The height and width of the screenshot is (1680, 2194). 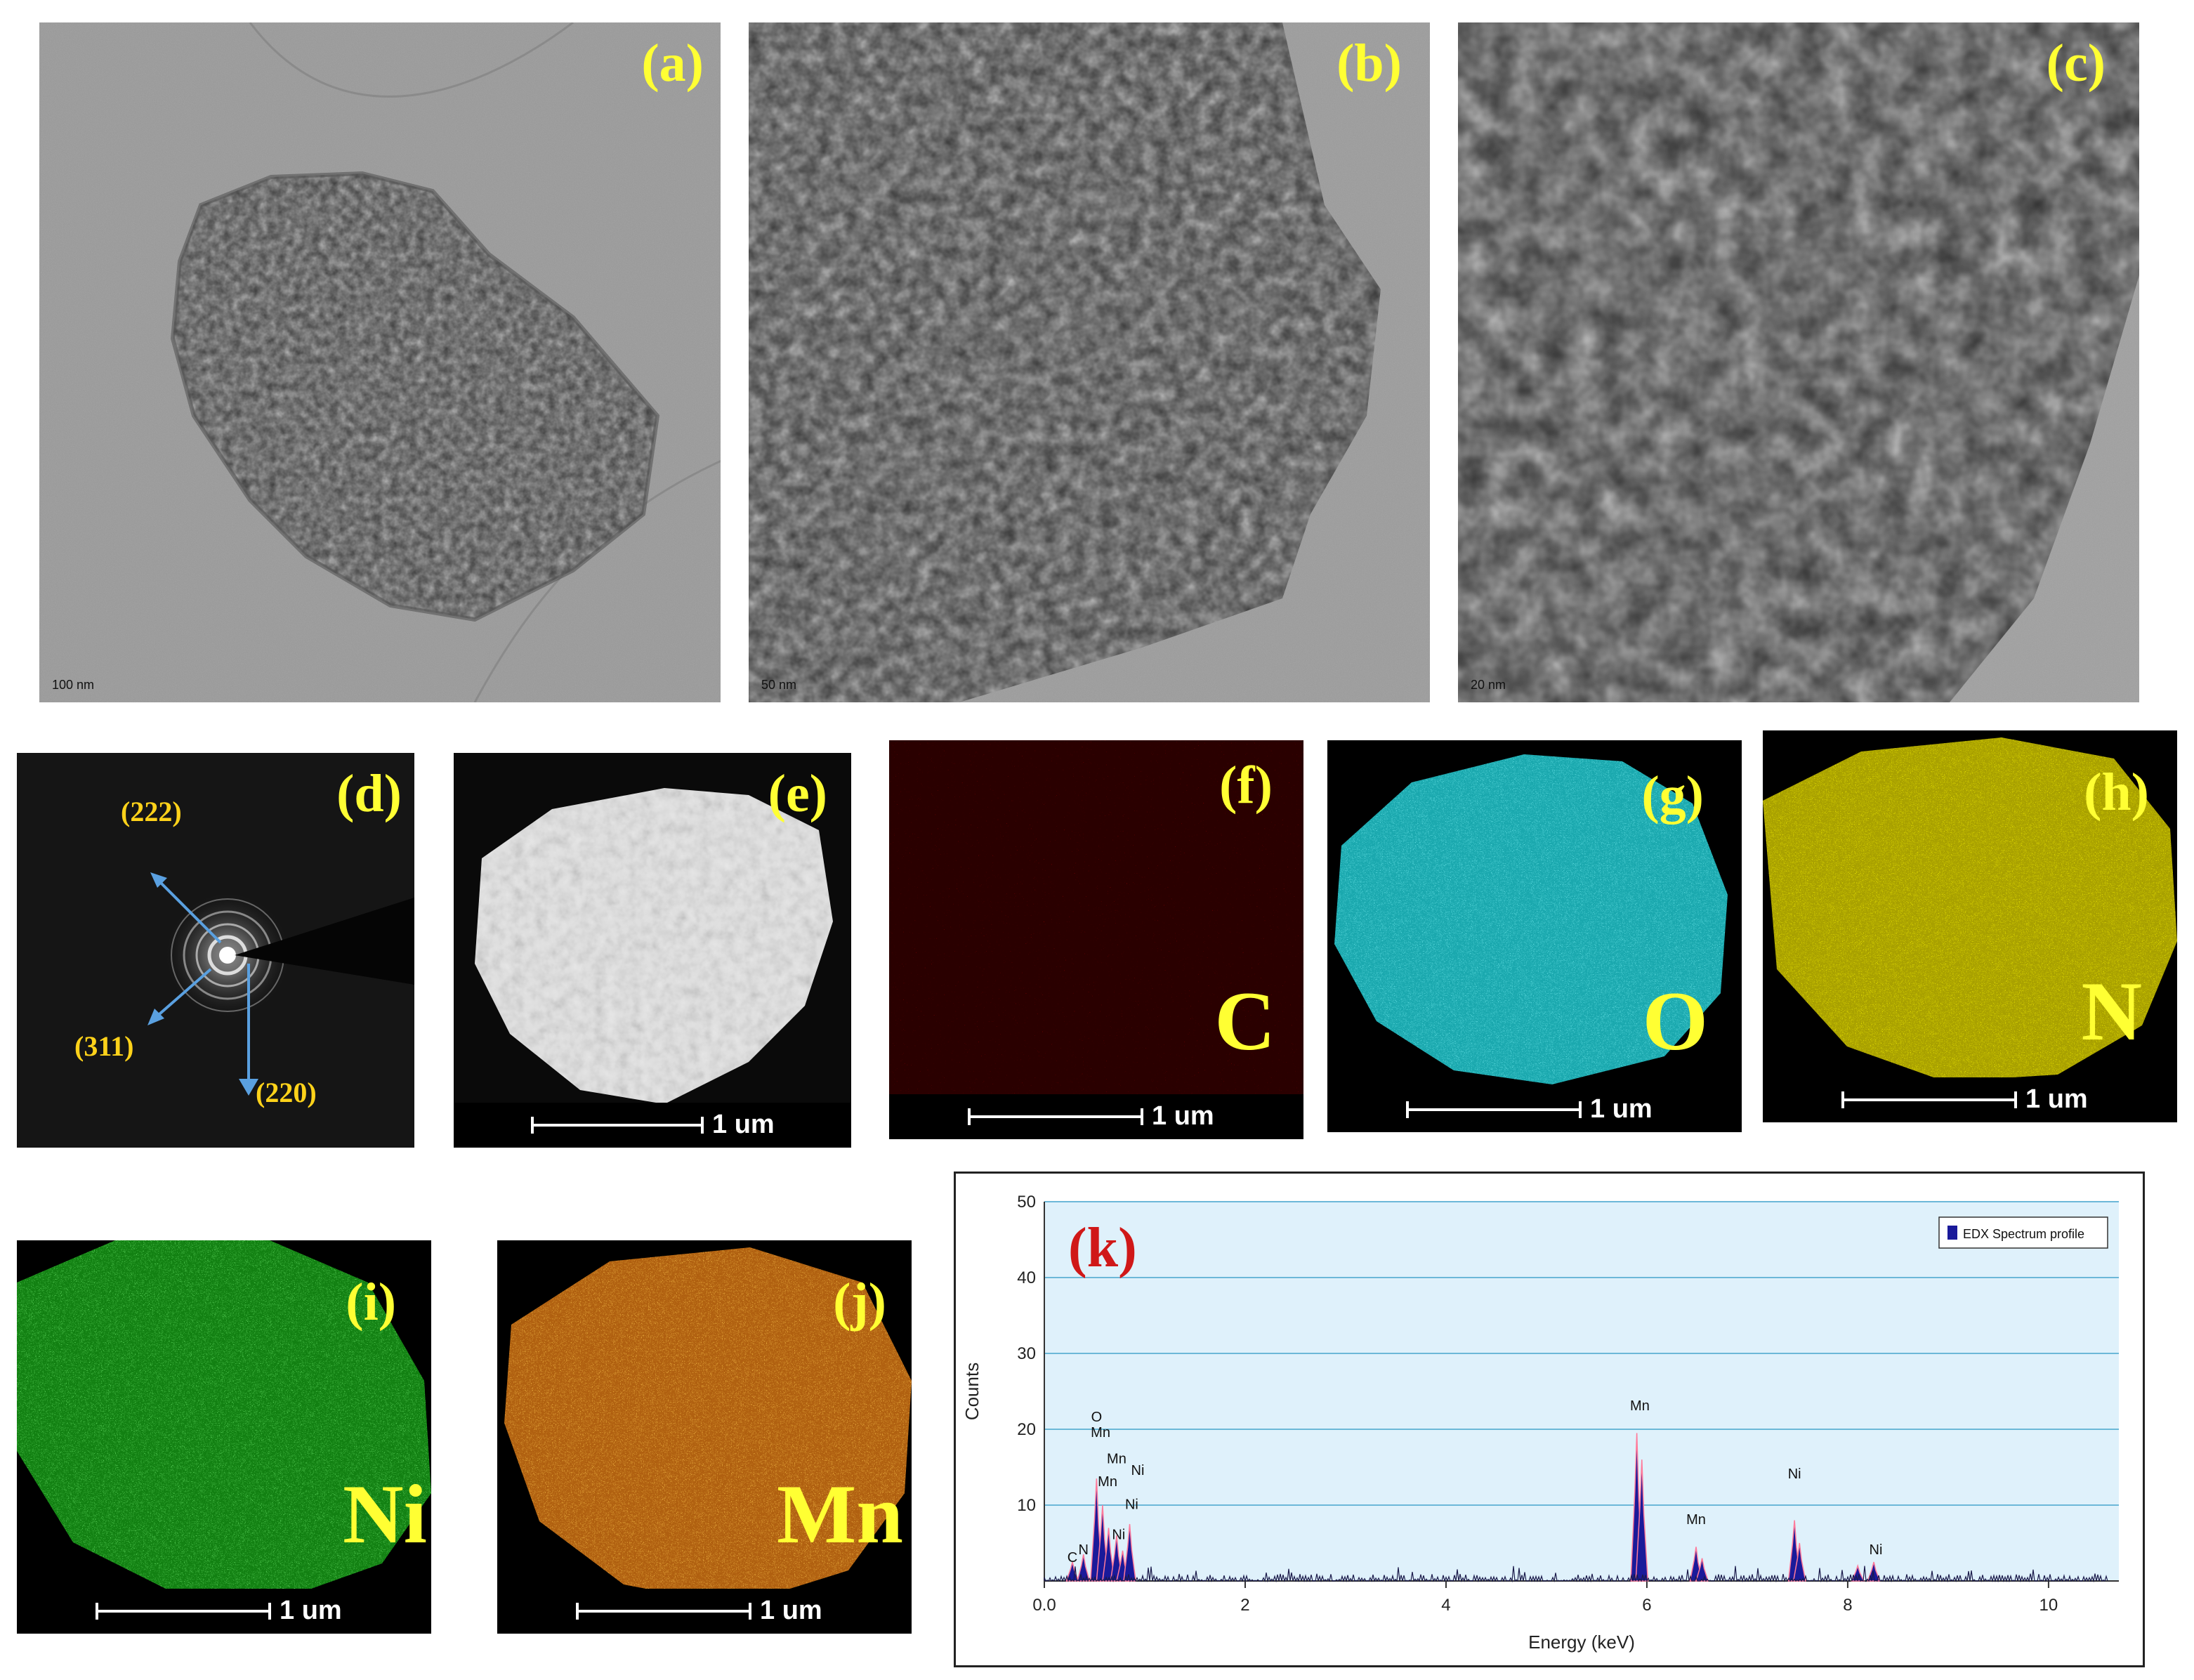 What do you see at coordinates (1970, 1099) in the screenshot?
I see `scale-bar-h: 1 um` at bounding box center [1970, 1099].